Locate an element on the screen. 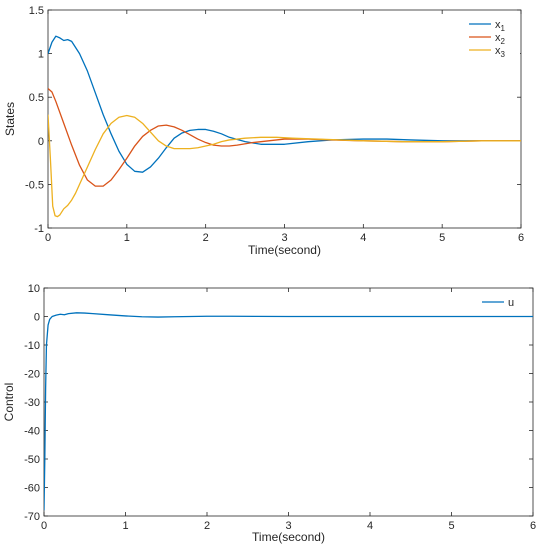  y-tick-label: -1 is located at coordinates (39, 229).